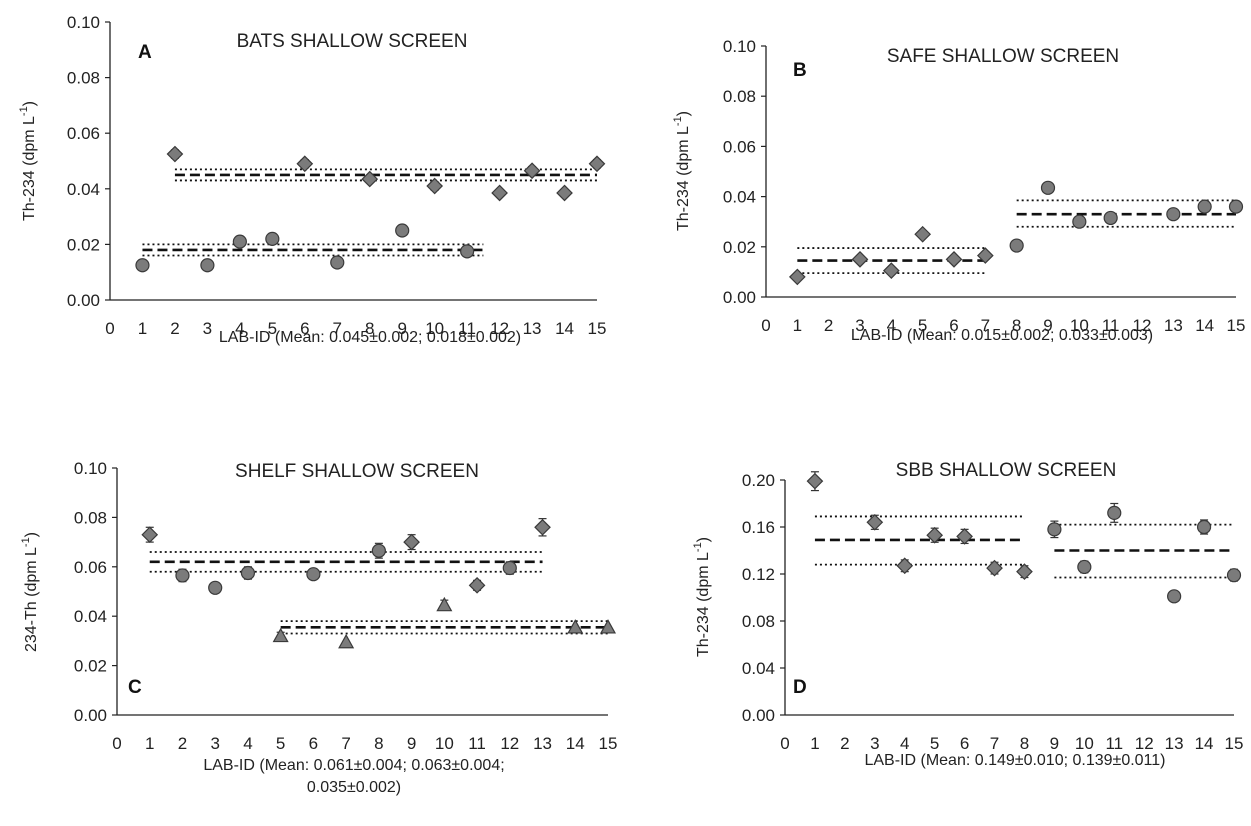 The height and width of the screenshot is (826, 1251). What do you see at coordinates (30, 592) in the screenshot?
I see `y-axis-label: 234-Th (dpm L-1)` at bounding box center [30, 592].